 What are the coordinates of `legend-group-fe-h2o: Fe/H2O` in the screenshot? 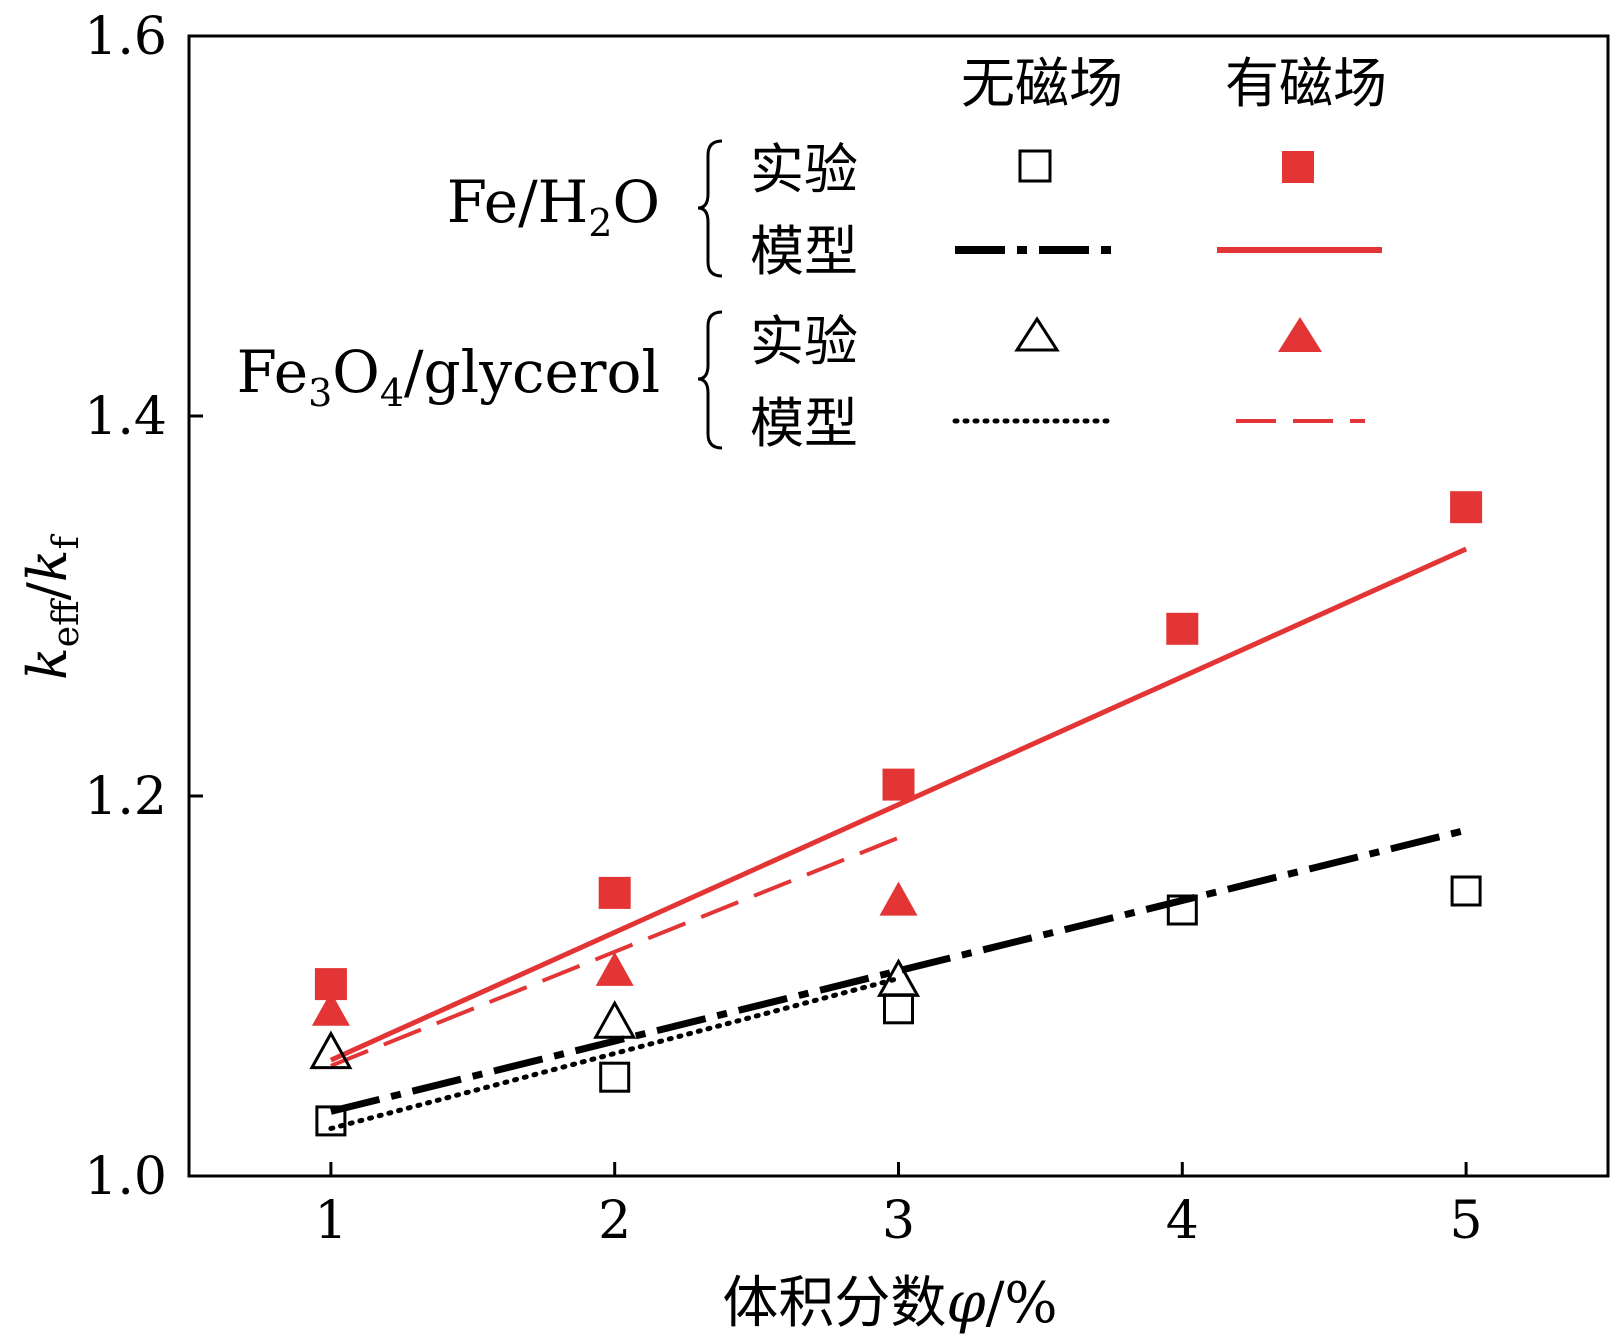 It's located at (553, 206).